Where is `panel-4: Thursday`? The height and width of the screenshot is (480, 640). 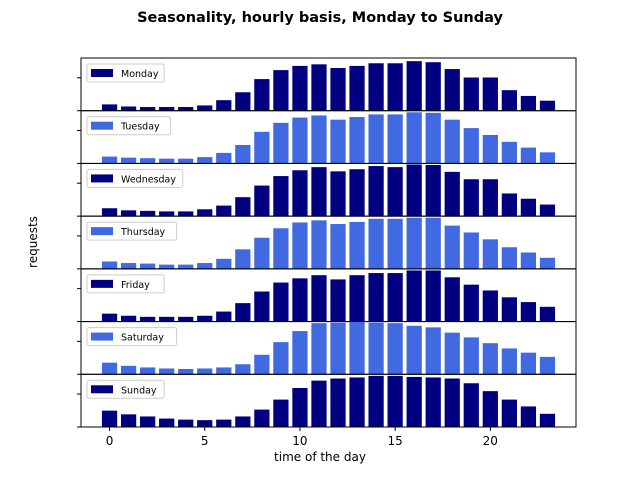
panel-4: Thursday is located at coordinates (327, 242).